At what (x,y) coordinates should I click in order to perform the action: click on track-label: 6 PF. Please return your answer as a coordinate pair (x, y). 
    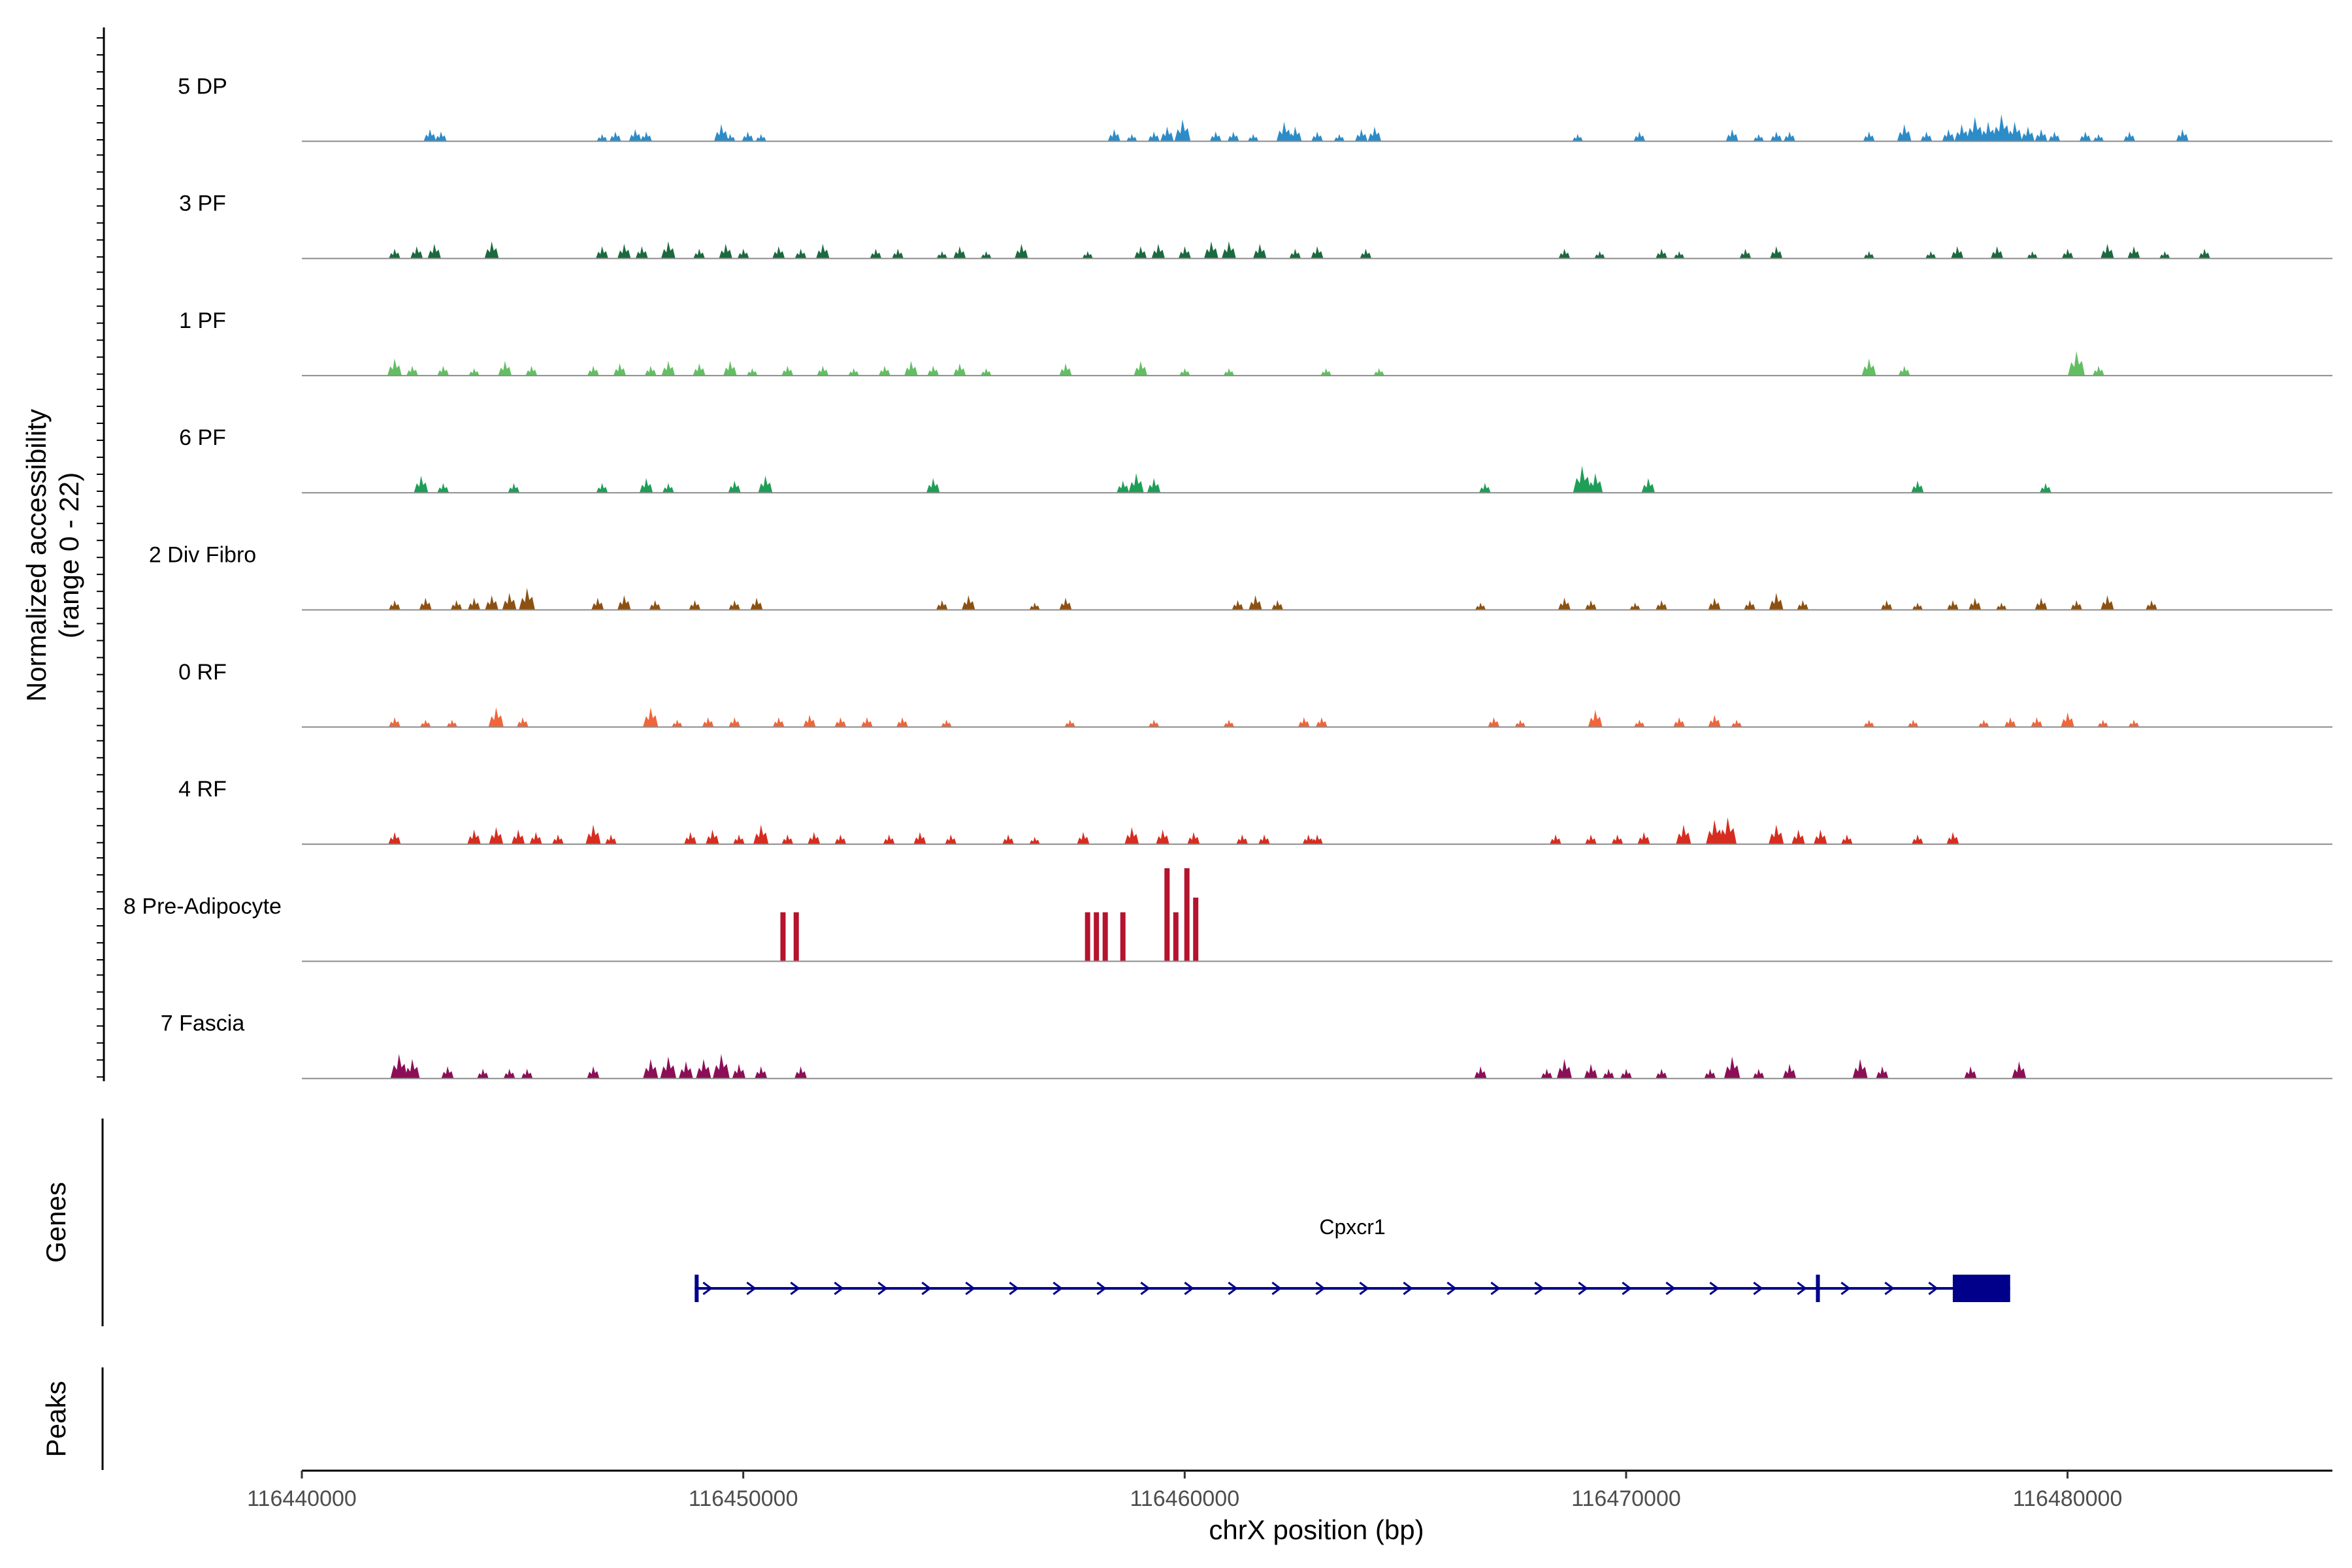
    Looking at the image, I should click on (202, 437).